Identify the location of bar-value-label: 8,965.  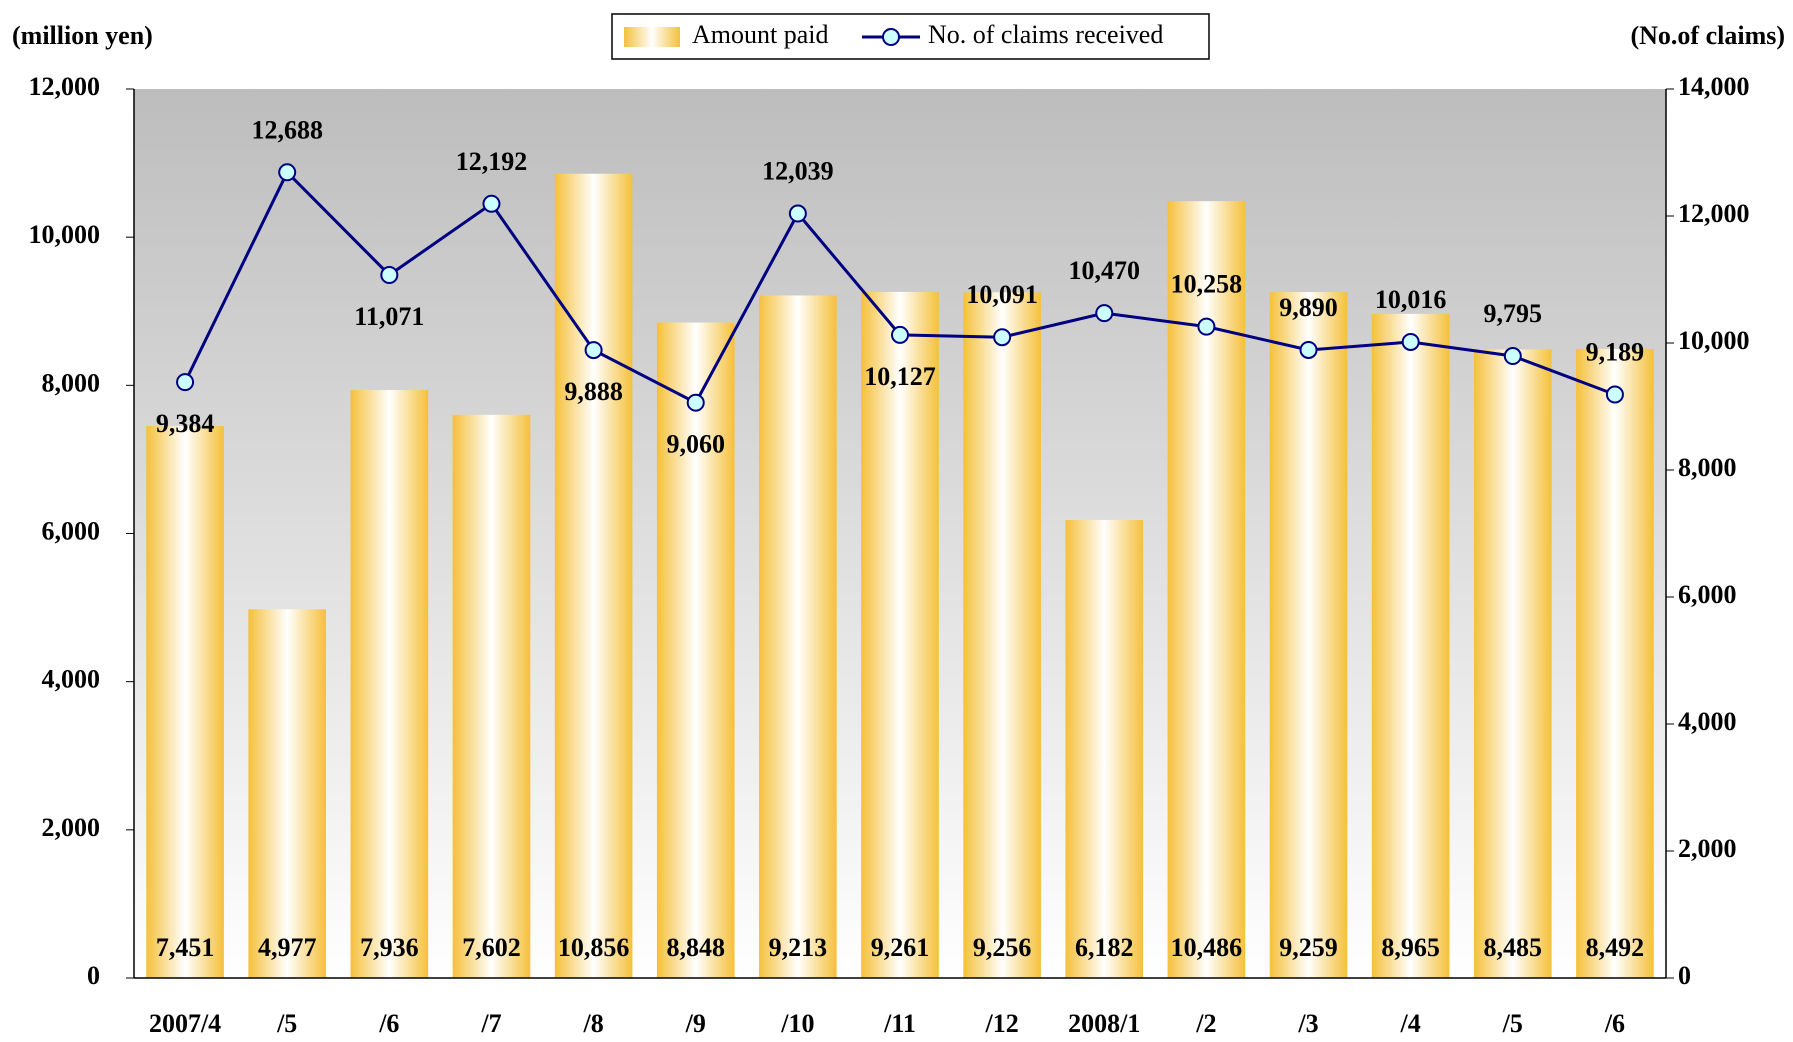
(1410, 947).